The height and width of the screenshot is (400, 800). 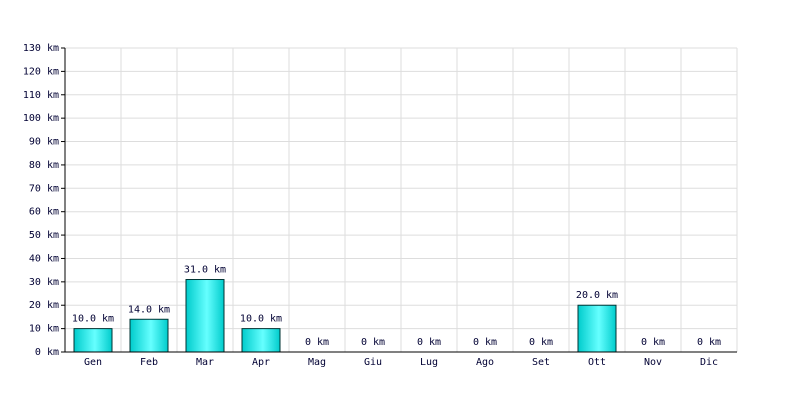 I want to click on y-tick-label: 80 km, so click(x=44, y=165).